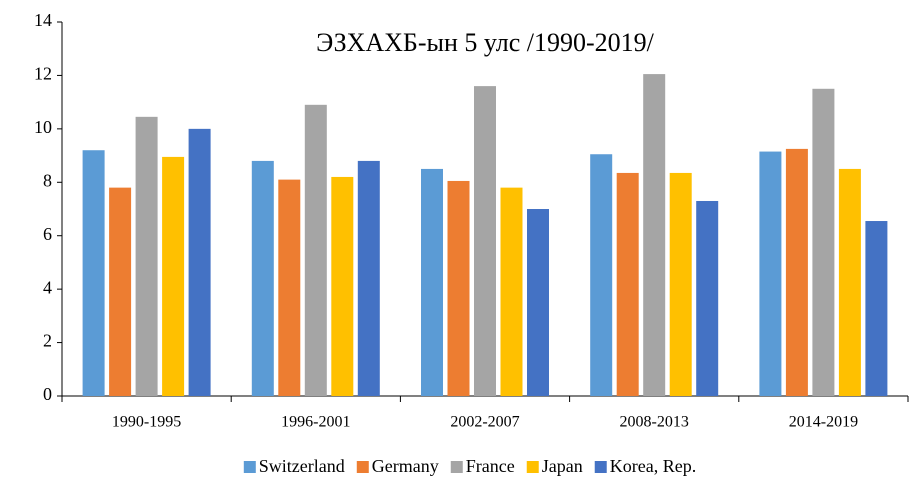 The height and width of the screenshot is (481, 922). What do you see at coordinates (490, 466) in the screenshot?
I see `legend-label: France` at bounding box center [490, 466].